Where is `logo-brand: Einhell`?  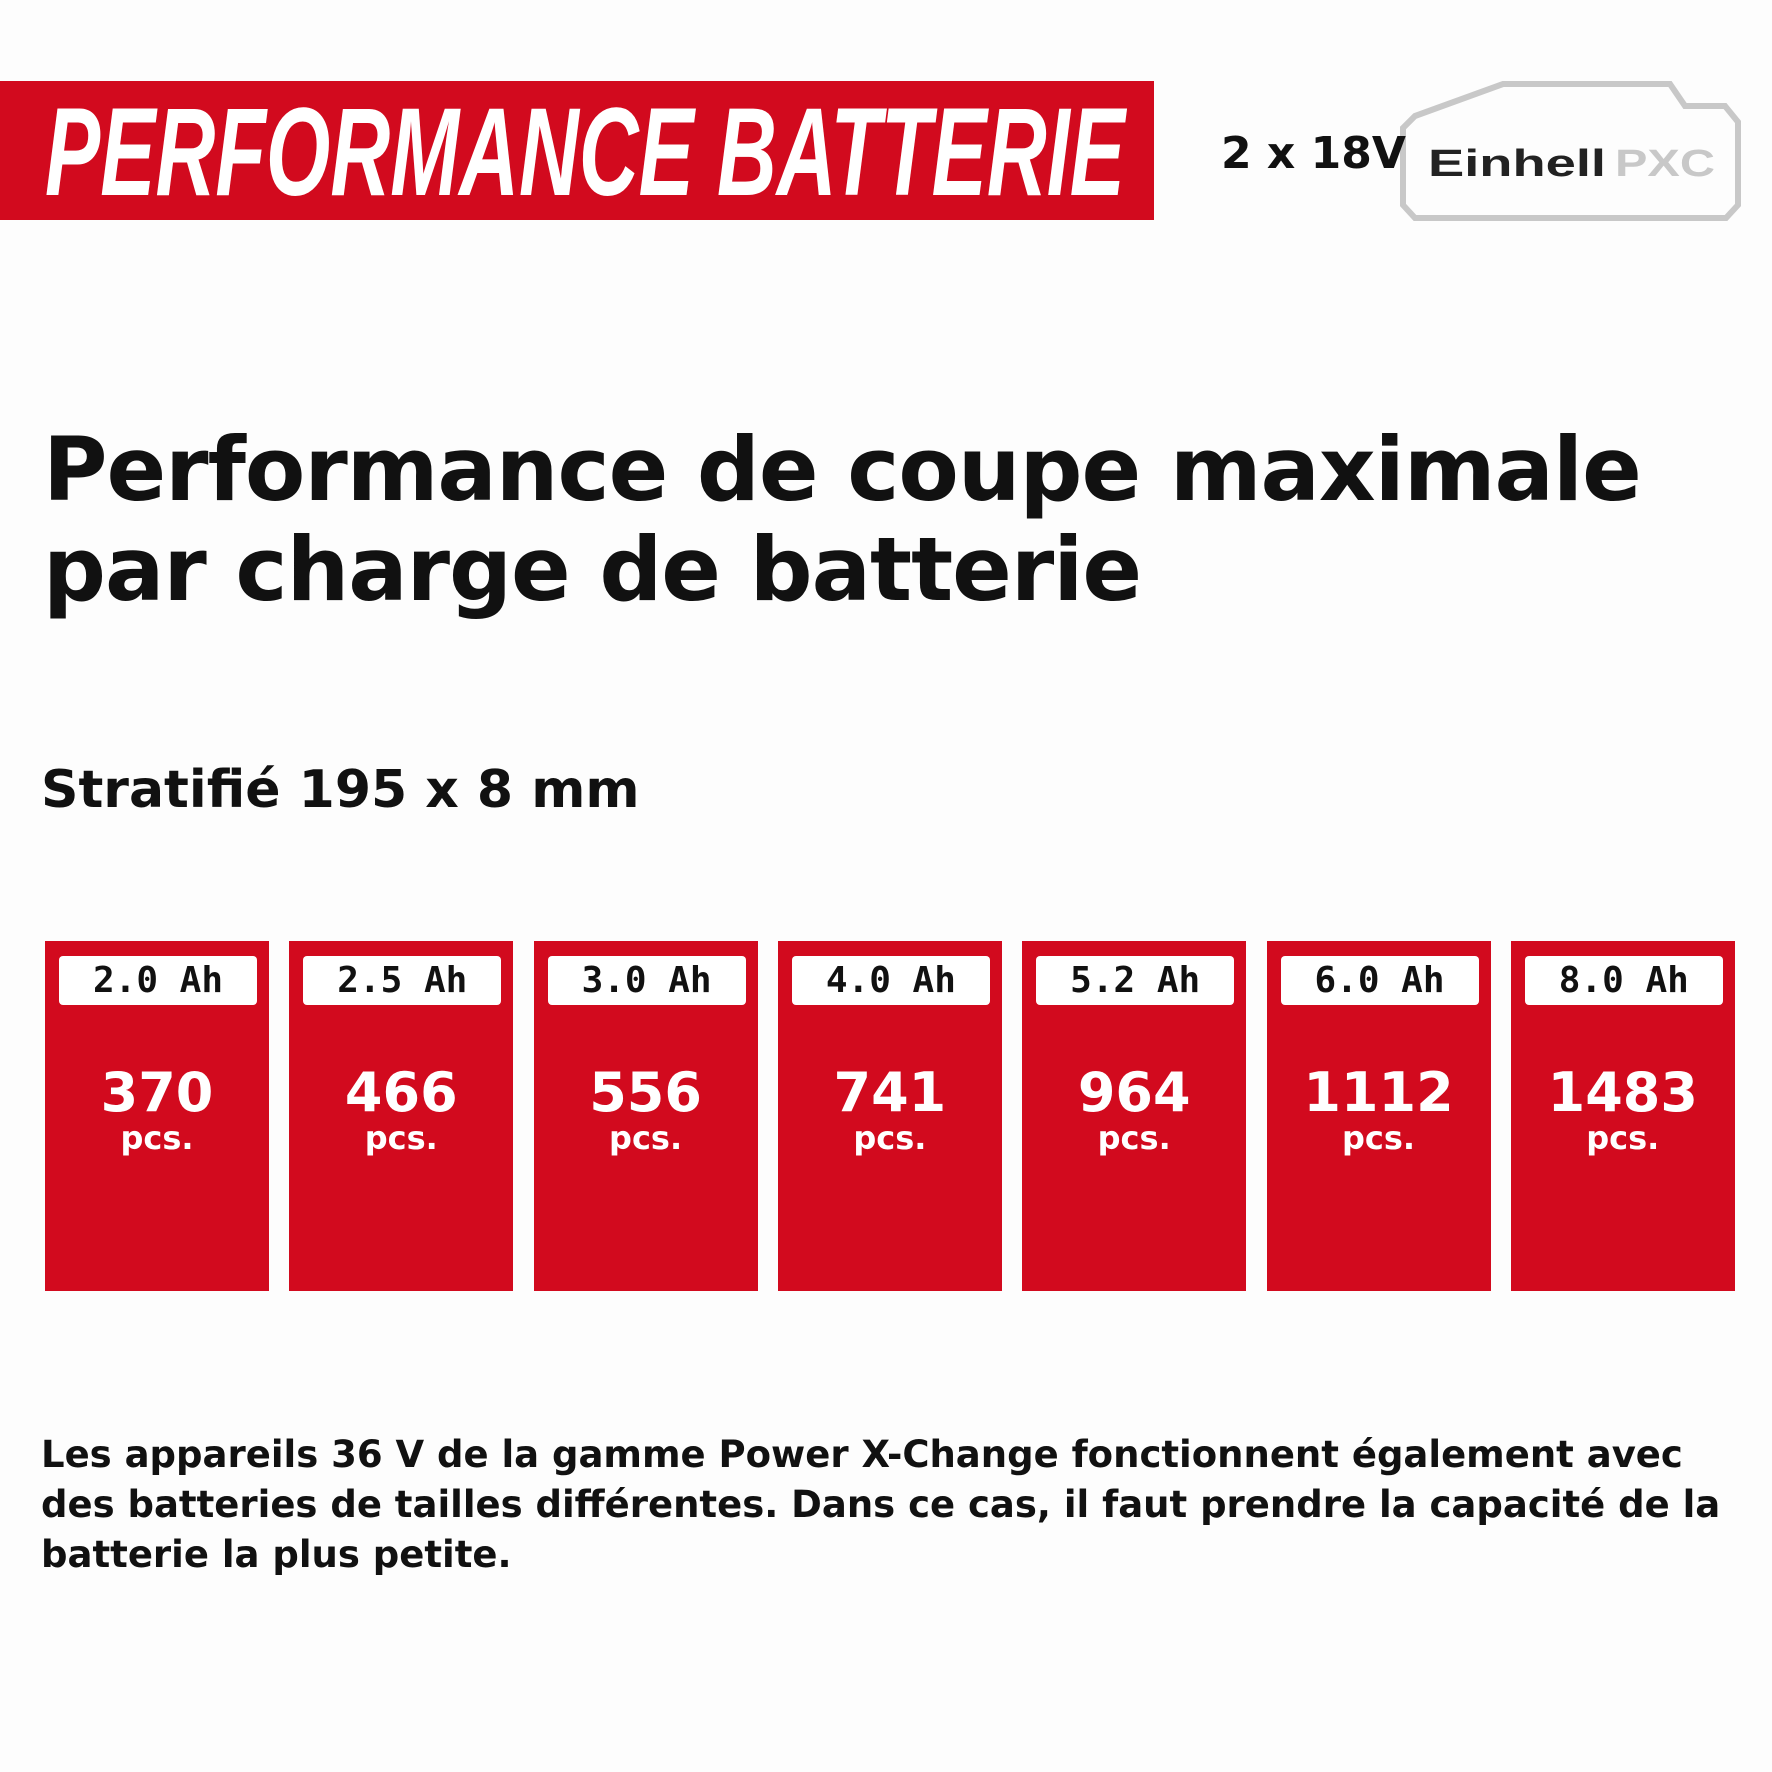
logo-brand: Einhell is located at coordinates (1517, 164).